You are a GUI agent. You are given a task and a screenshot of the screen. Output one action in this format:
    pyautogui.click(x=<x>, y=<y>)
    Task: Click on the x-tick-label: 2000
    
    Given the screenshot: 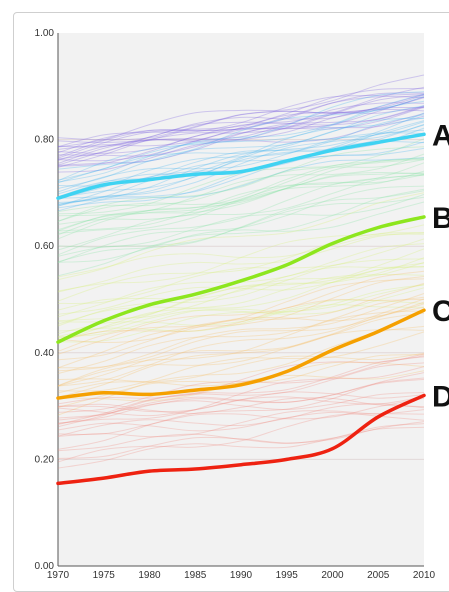 What is the action you would take?
    pyautogui.click(x=332, y=575)
    